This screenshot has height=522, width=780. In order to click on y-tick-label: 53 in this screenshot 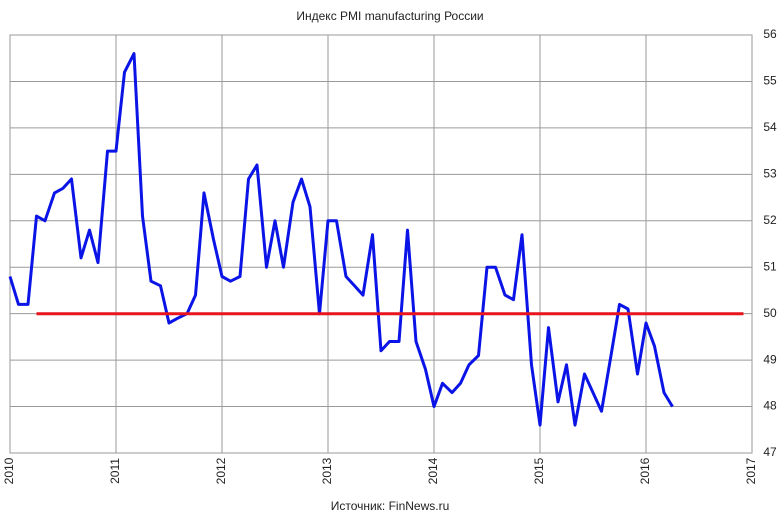, I will do `click(770, 174)`.